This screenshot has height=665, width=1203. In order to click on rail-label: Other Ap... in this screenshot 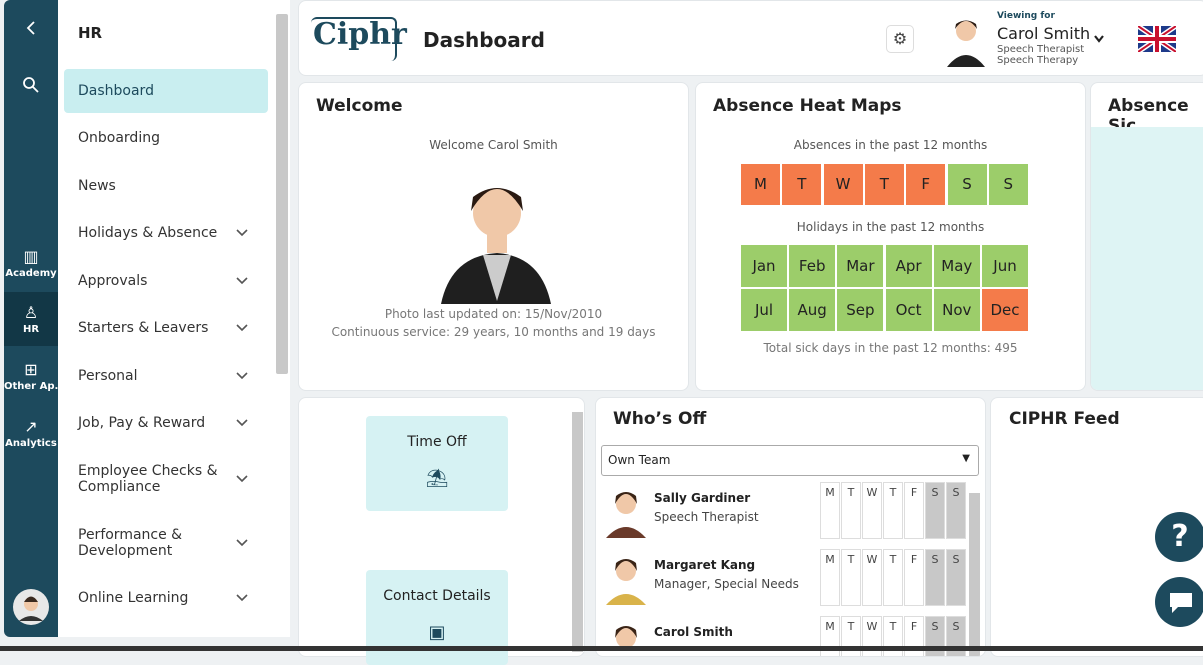, I will do `click(31, 386)`.